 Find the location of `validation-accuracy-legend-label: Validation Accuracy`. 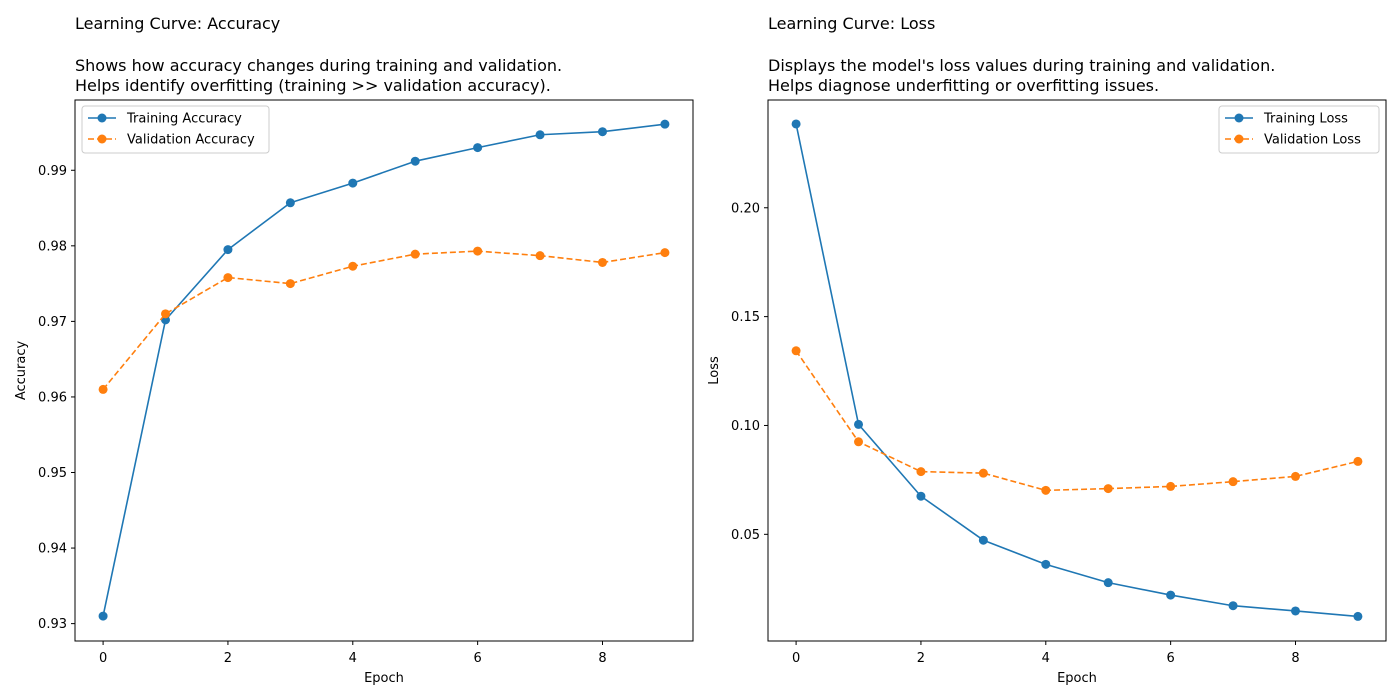

validation-accuracy-legend-label: Validation Accuracy is located at coordinates (191, 140).